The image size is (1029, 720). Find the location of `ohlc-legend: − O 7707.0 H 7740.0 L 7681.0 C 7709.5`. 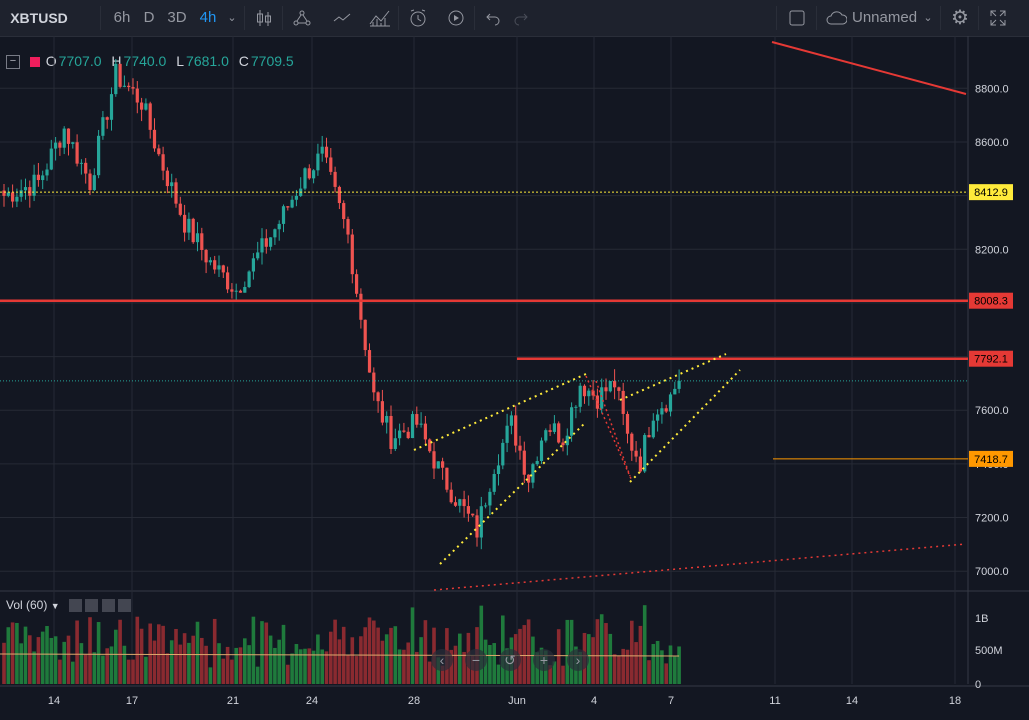

ohlc-legend: − O 7707.0 H 7740.0 L 7681.0 C 7709.5 is located at coordinates (151, 61).